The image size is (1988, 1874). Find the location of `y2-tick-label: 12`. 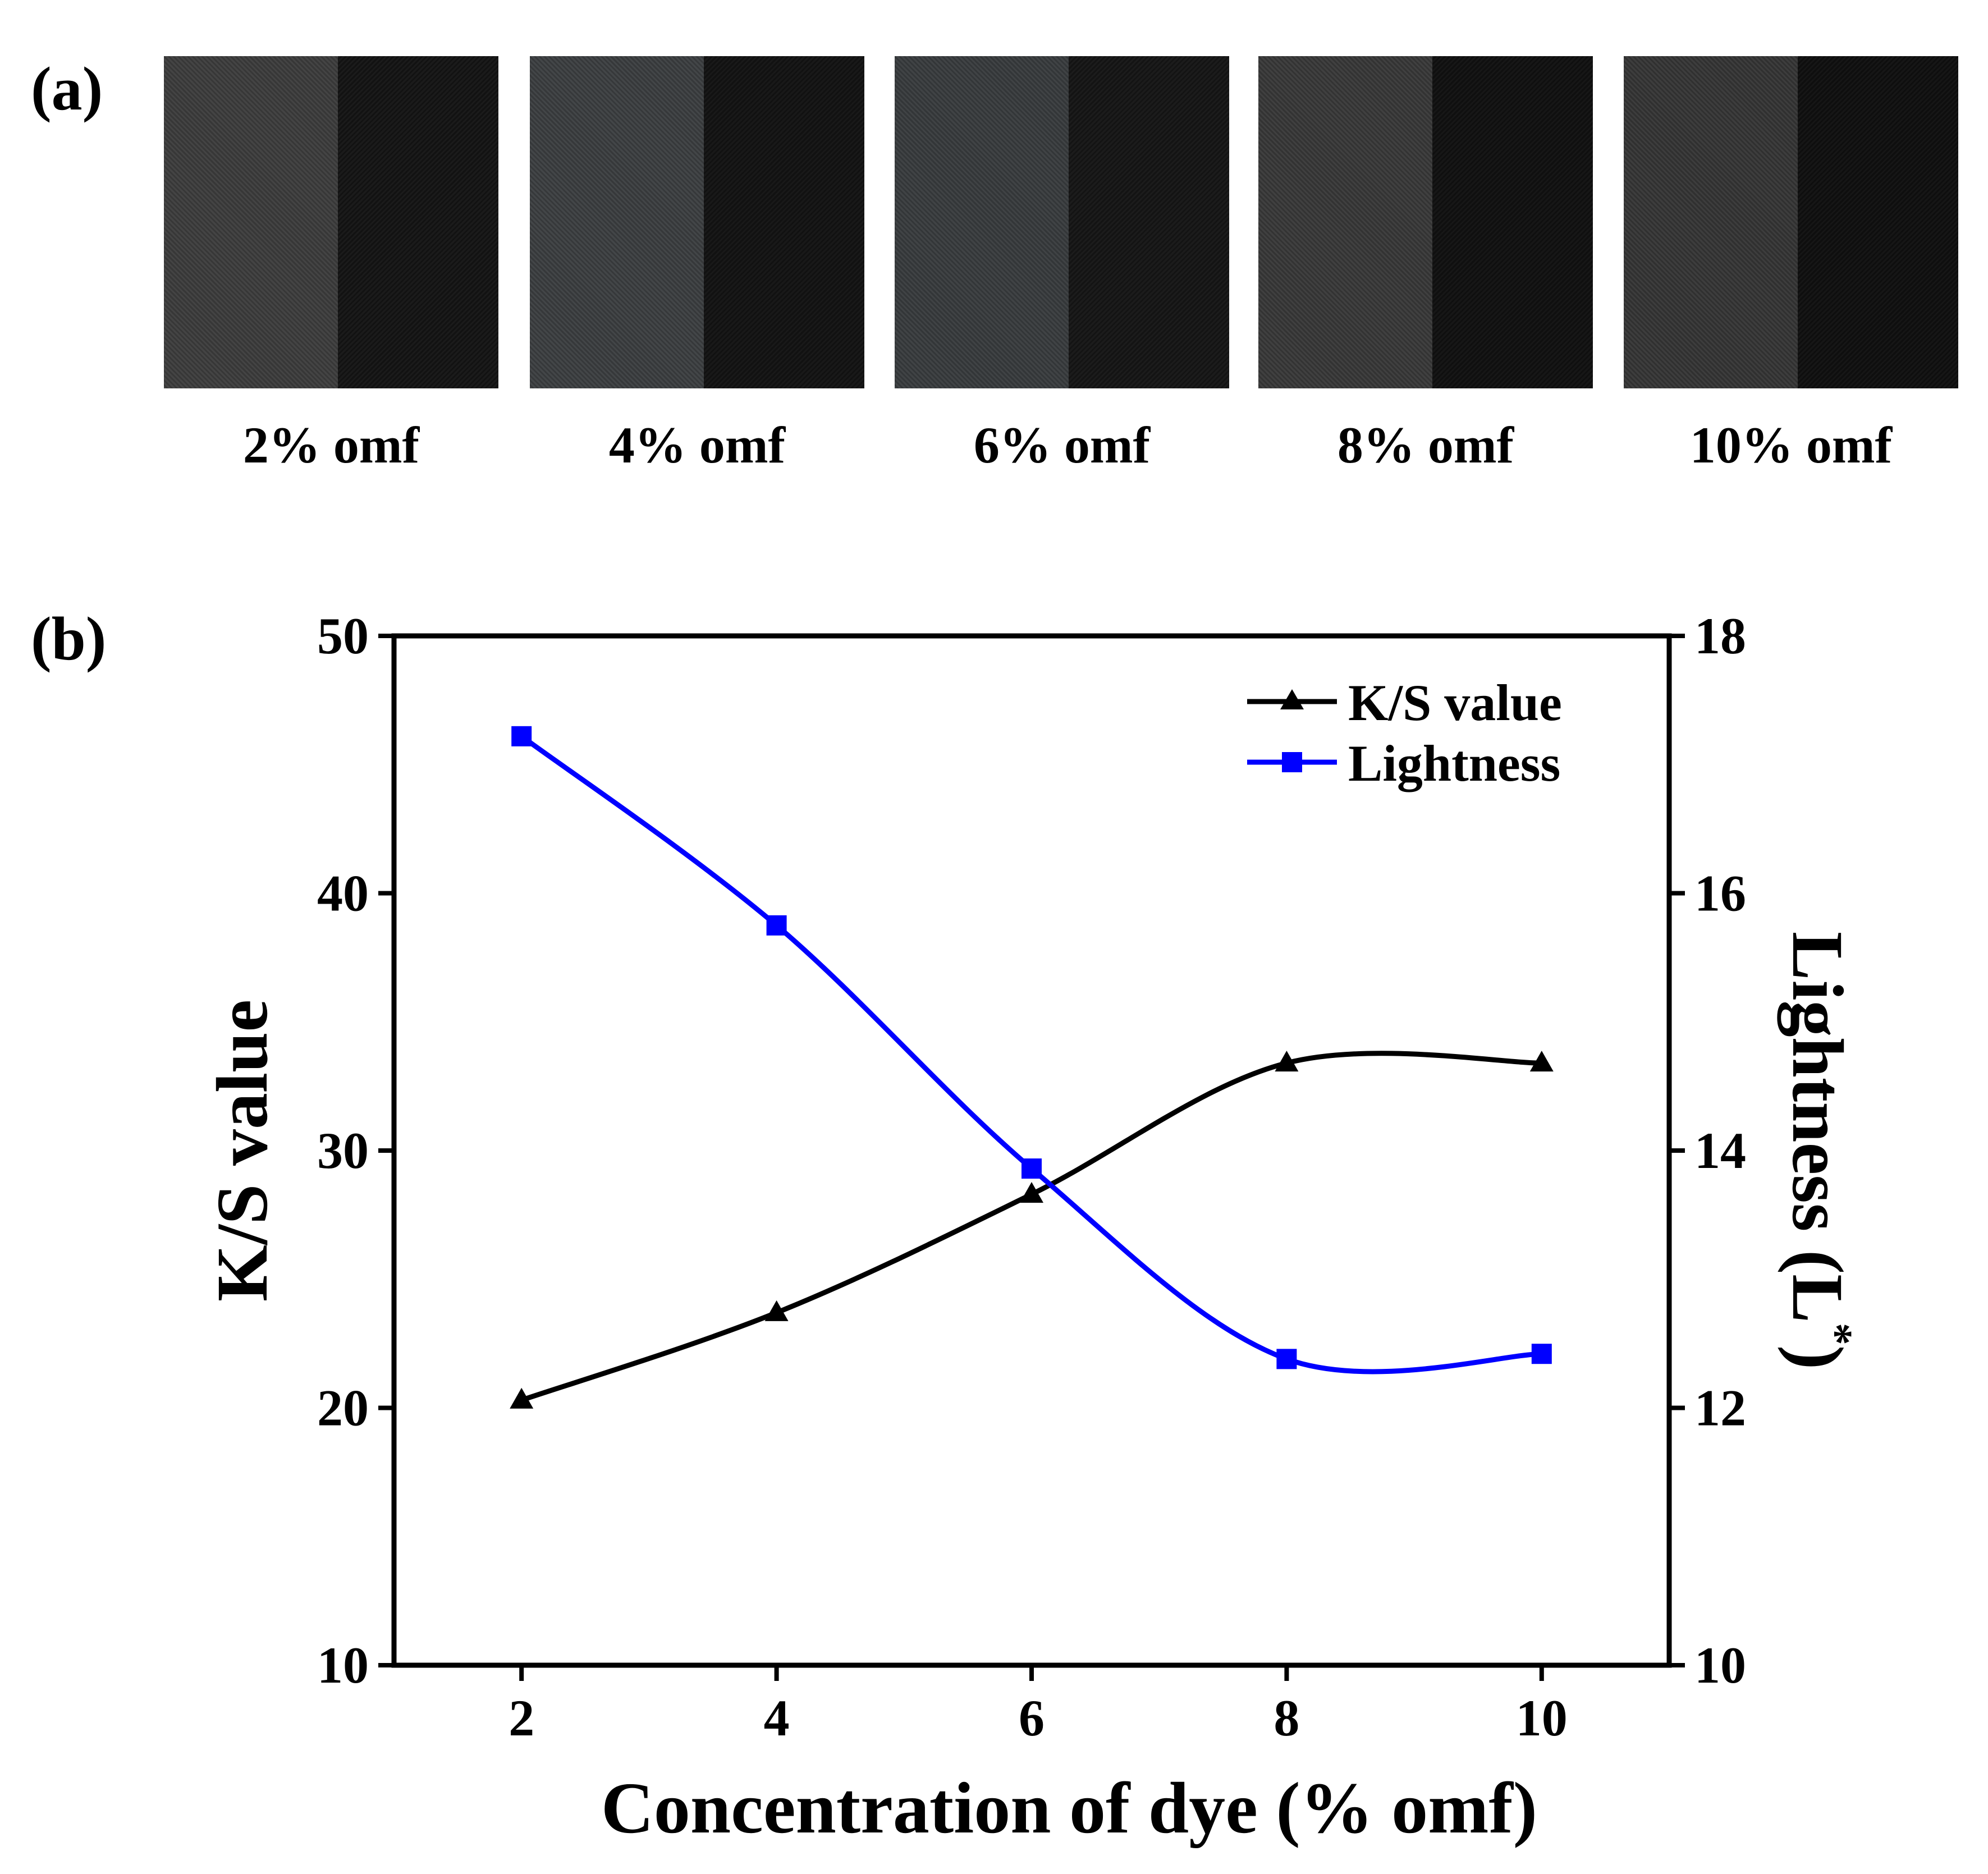

y2-tick-label: 12 is located at coordinates (1720, 1408).